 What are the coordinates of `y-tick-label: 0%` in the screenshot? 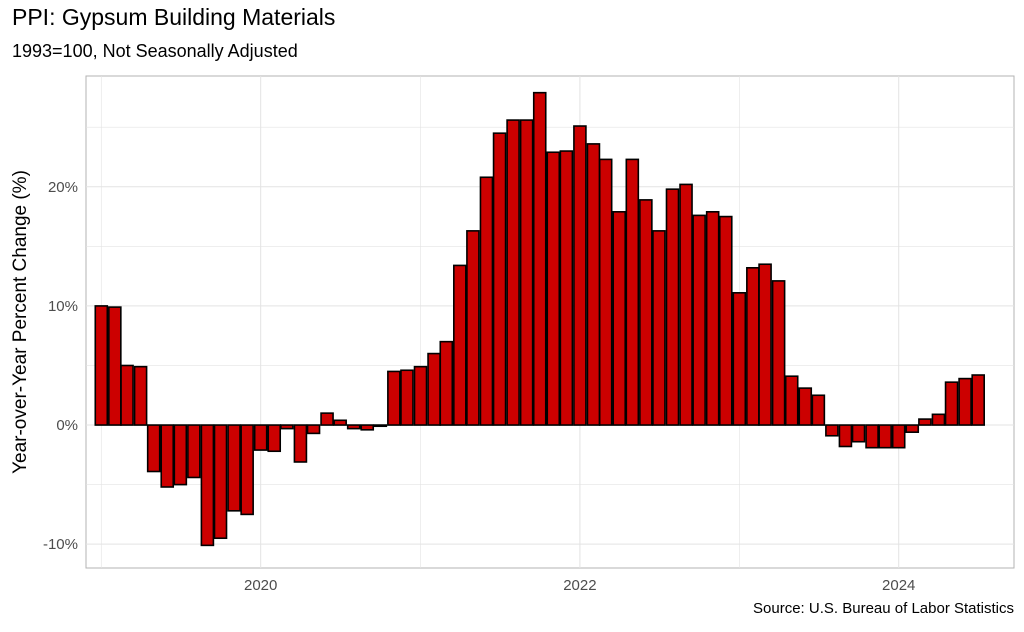 It's located at (67, 425).